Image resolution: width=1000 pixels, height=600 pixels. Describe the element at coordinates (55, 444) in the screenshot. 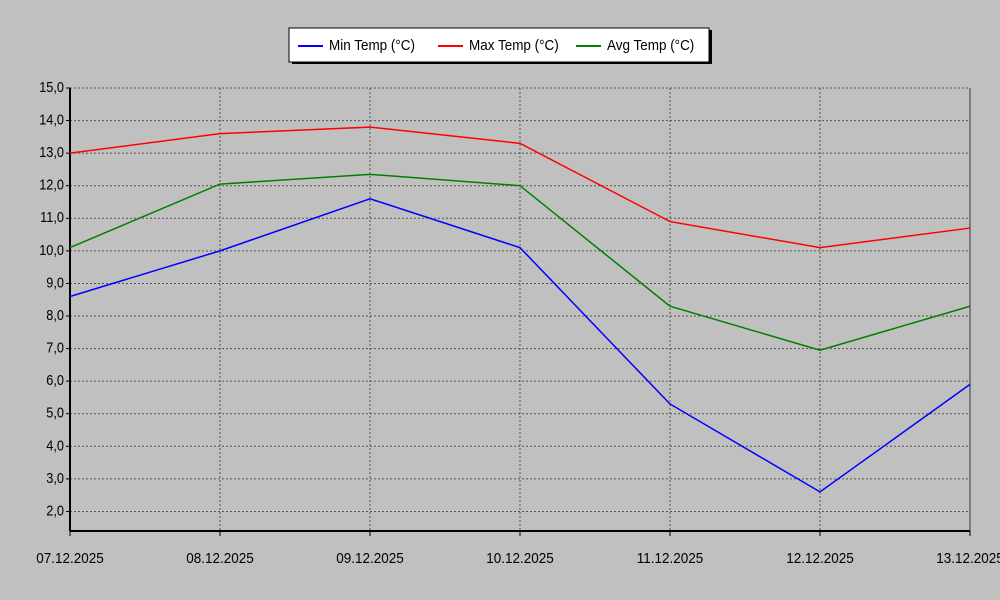

I see `y-tick-label: 4,0` at that location.